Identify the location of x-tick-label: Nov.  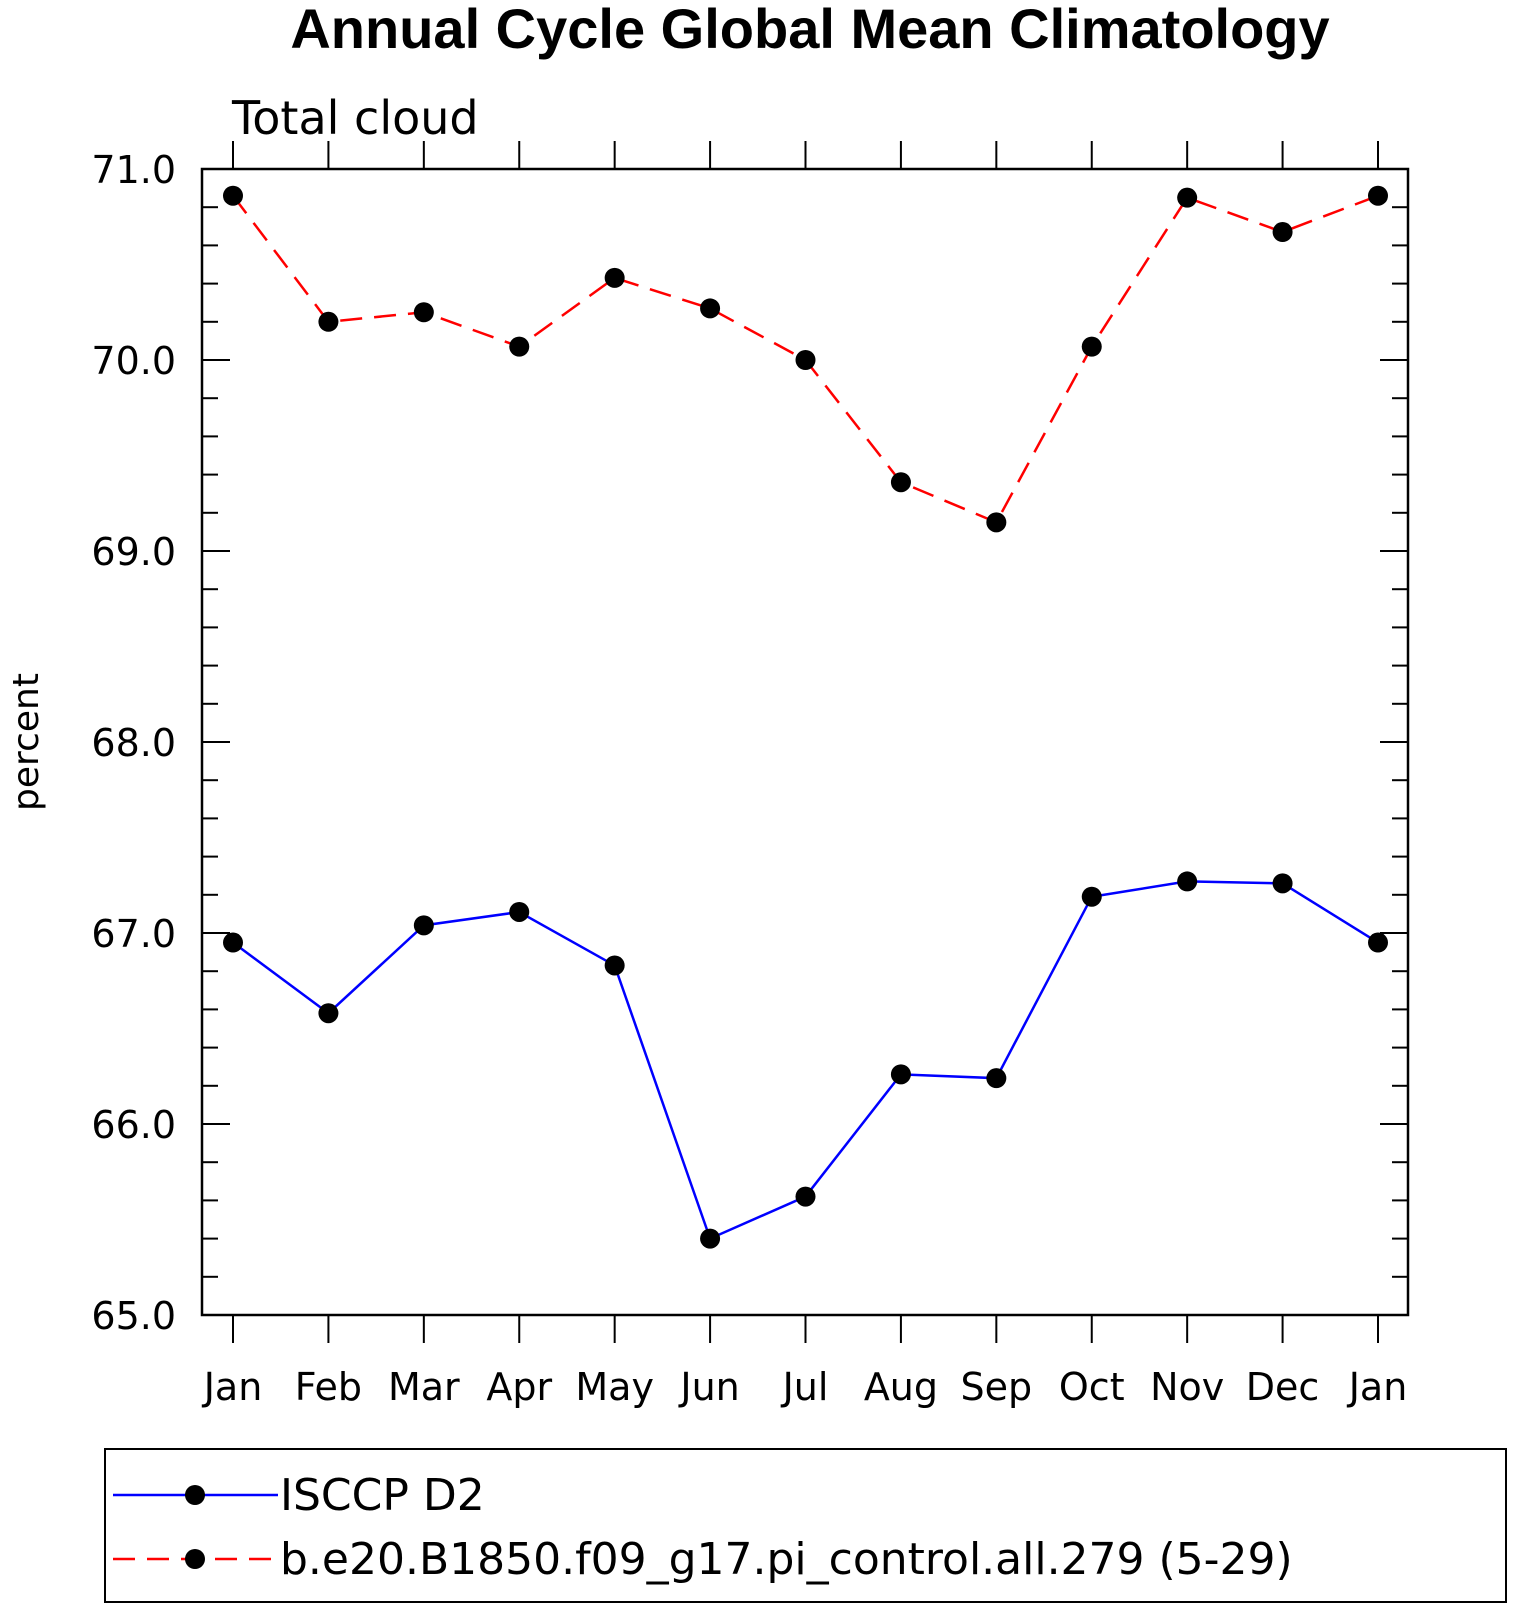
(1187, 1387).